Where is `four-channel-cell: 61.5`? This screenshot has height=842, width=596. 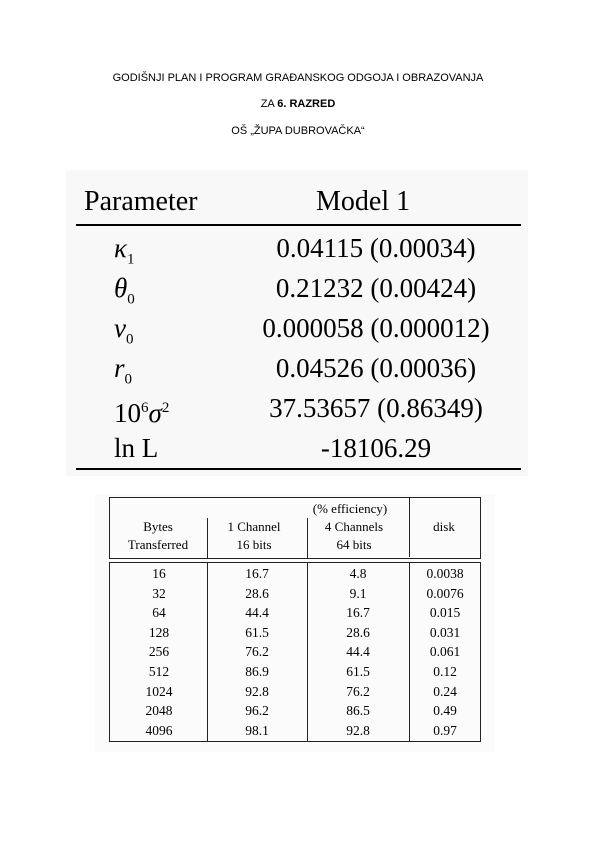 four-channel-cell: 61.5 is located at coordinates (358, 671).